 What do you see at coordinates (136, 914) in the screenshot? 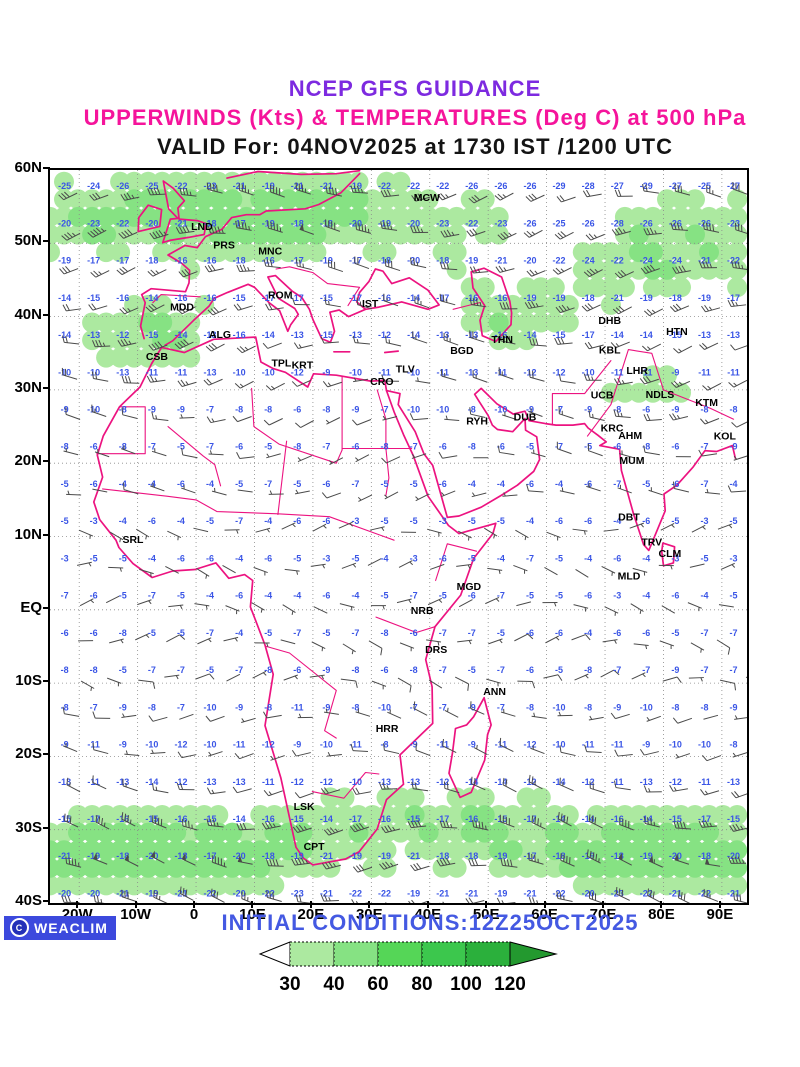
I see `lon-label-10w: 10W` at bounding box center [136, 914].